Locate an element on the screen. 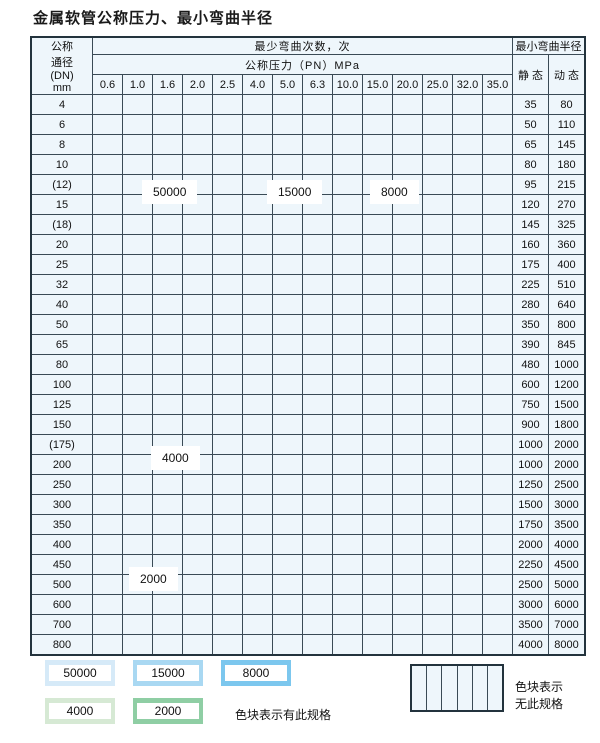 This screenshot has height=743, width=600. static-radius-cell: 1000 is located at coordinates (530, 444).